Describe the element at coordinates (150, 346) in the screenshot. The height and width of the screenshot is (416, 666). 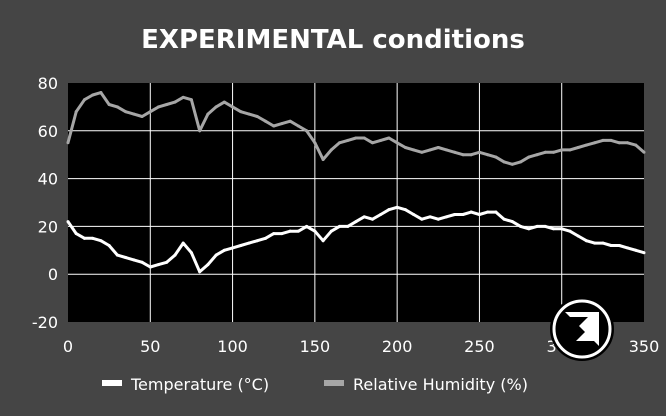
I see `x-tick-label: 50` at that location.